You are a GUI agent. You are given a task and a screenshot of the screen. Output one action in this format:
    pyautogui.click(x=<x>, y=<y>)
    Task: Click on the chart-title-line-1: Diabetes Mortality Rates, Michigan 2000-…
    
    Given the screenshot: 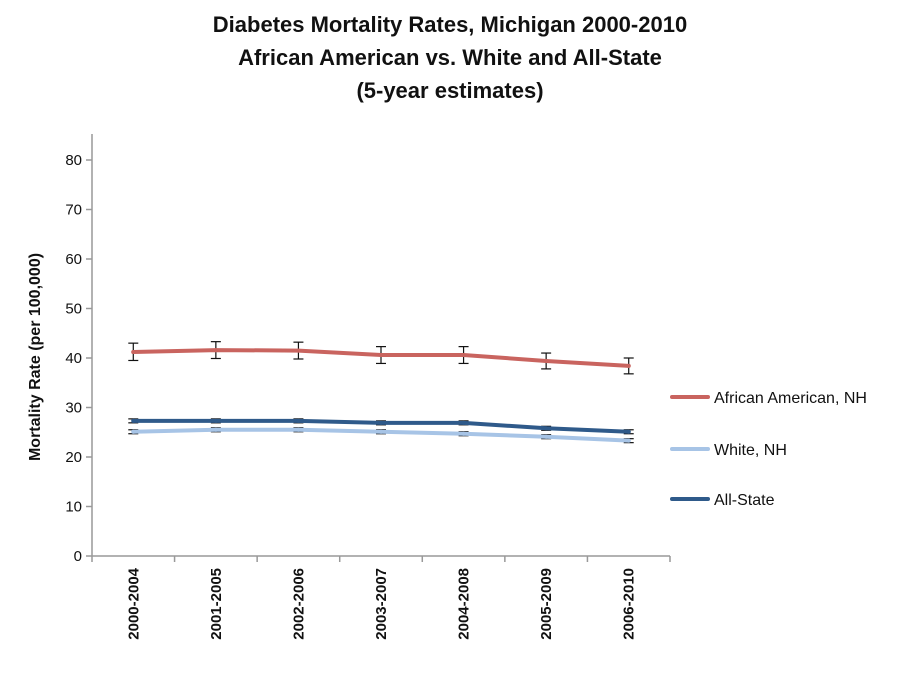 What is the action you would take?
    pyautogui.click(x=450, y=24)
    